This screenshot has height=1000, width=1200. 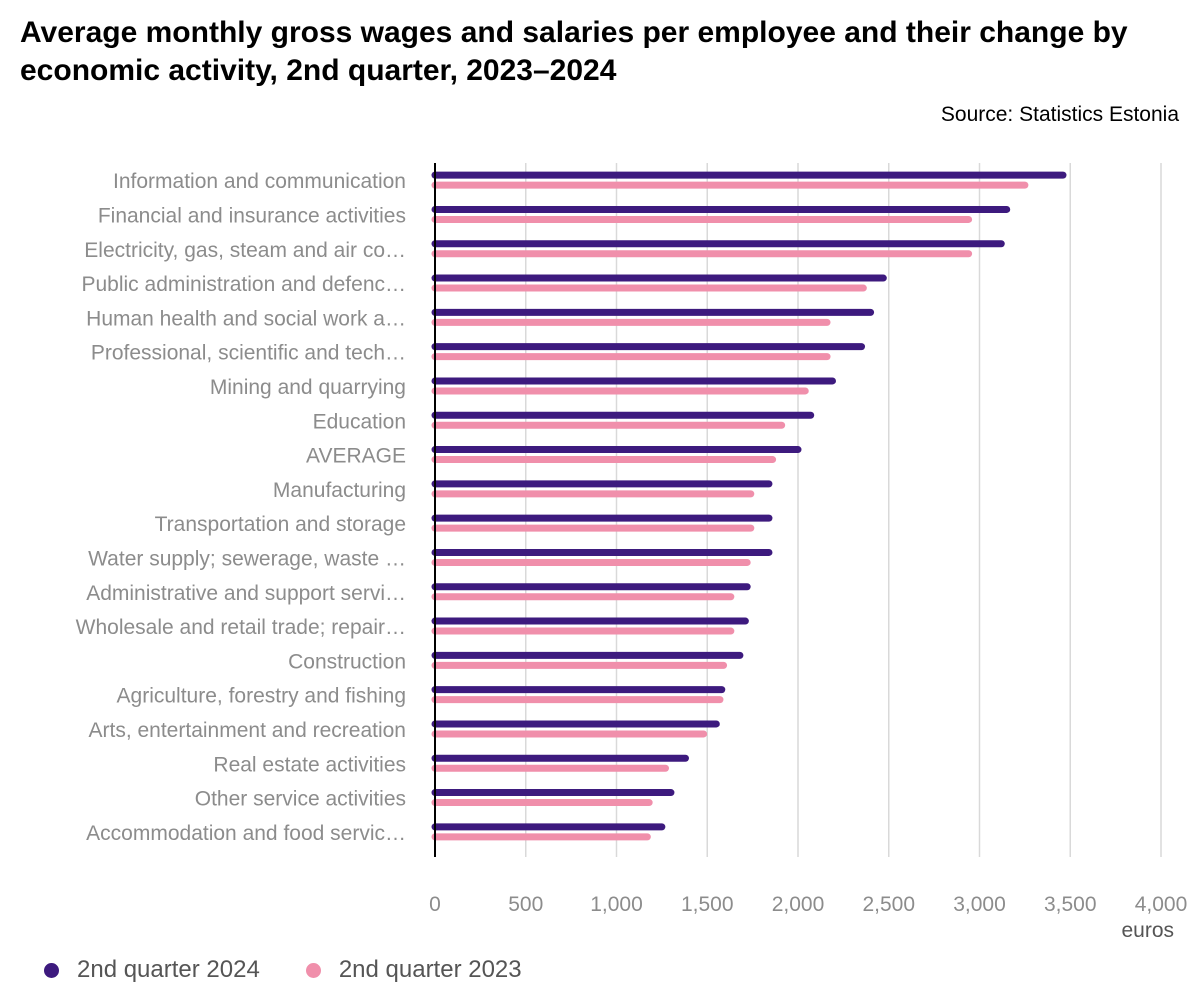 What do you see at coordinates (347, 661) in the screenshot?
I see `category-label: Construction` at bounding box center [347, 661].